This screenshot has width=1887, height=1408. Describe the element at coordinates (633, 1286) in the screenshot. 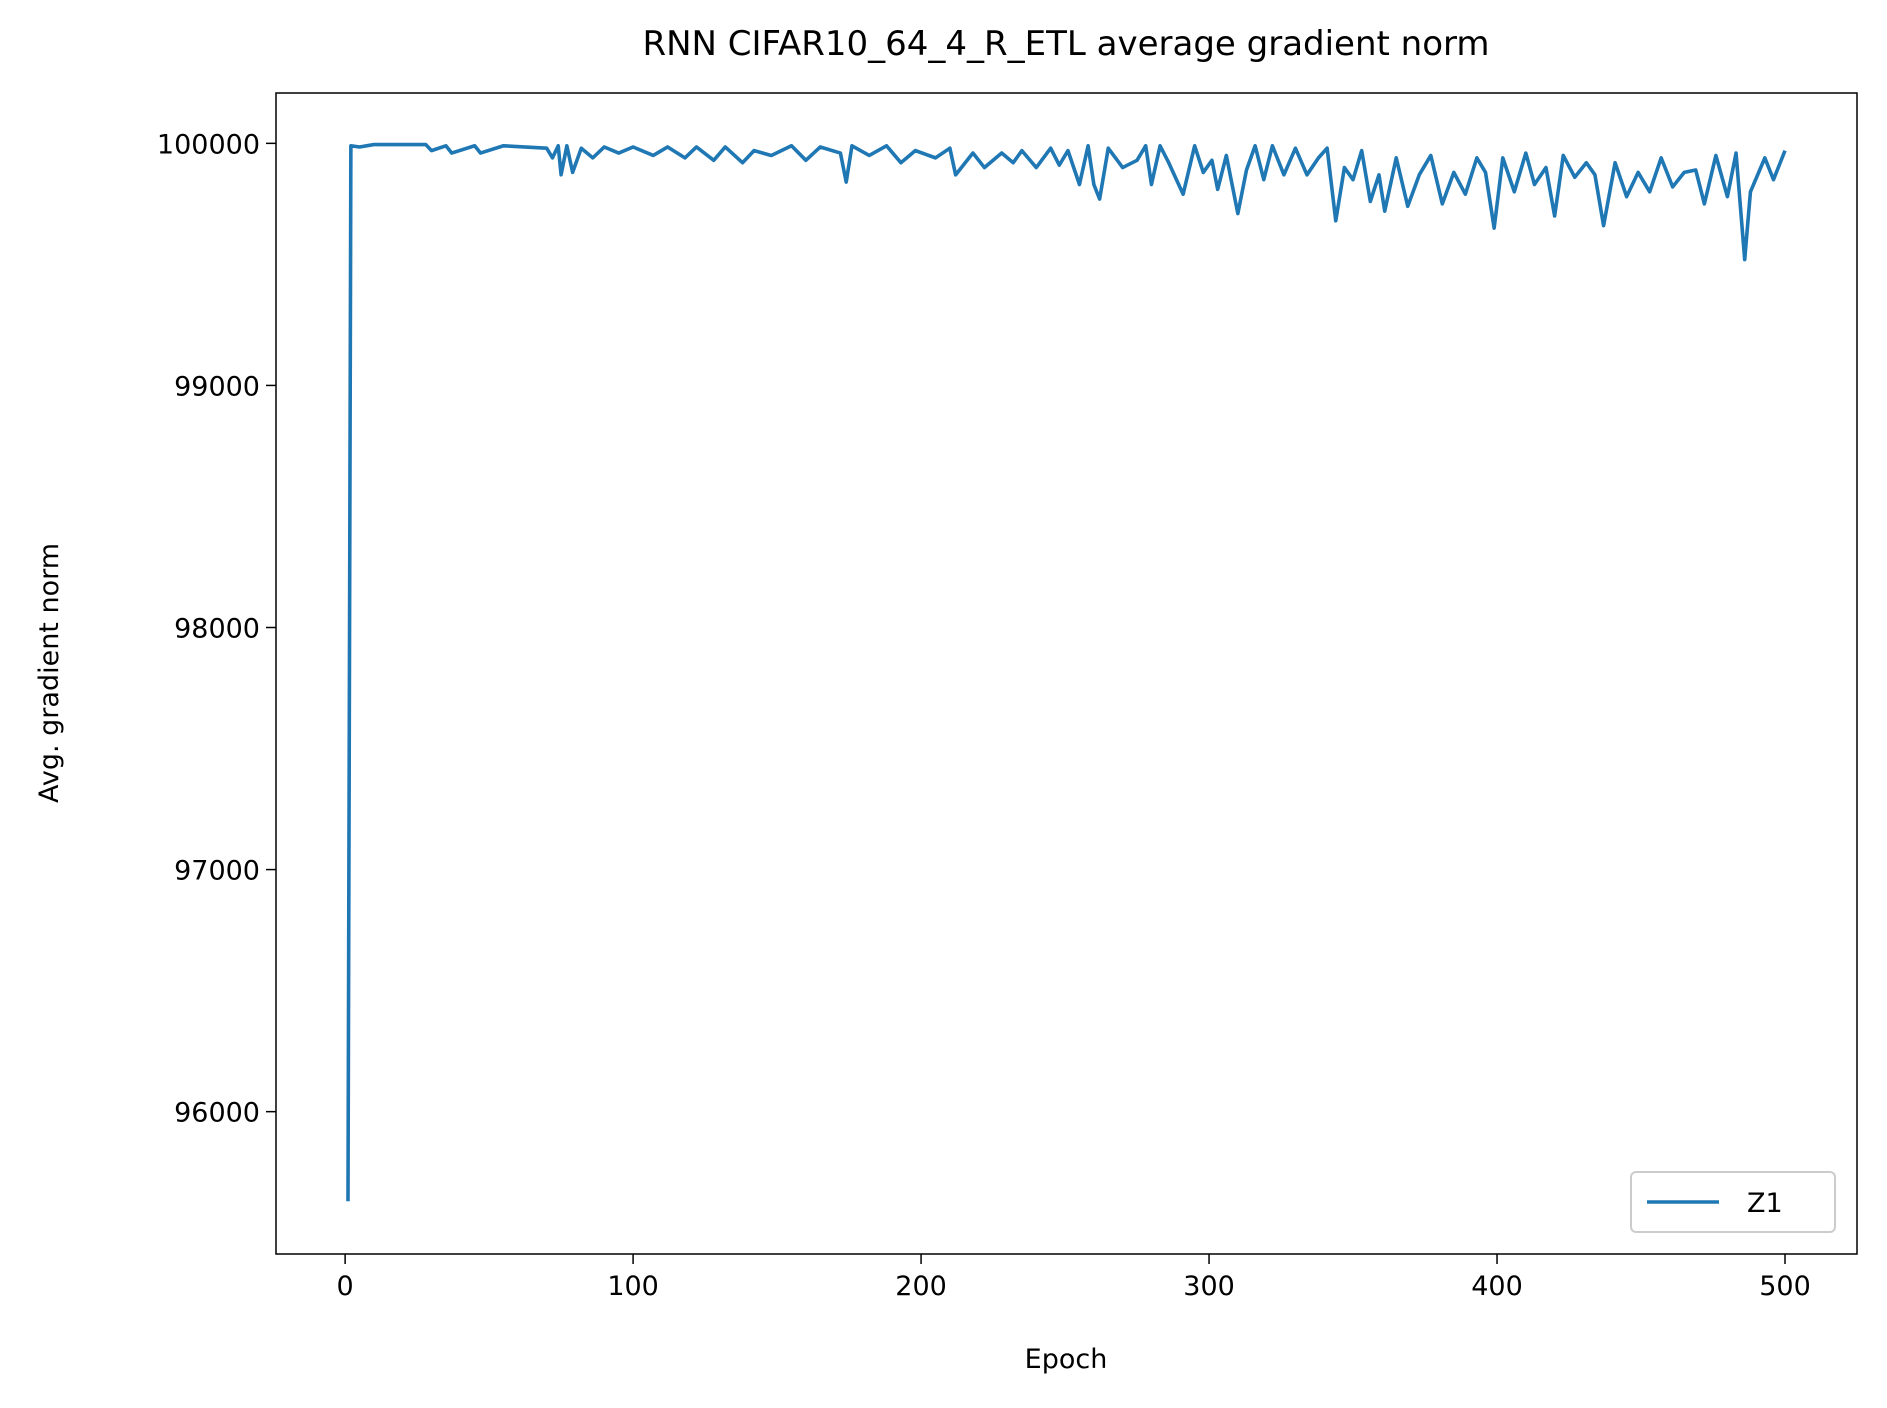

I see `x-tick-label: 100` at that location.